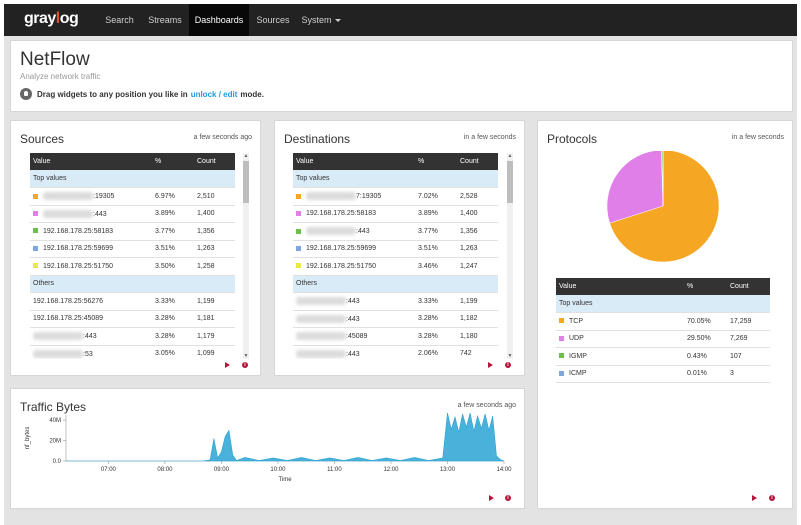  Describe the element at coordinates (663, 356) in the screenshot. I see `table-row: IGMP 0.43% 107` at that location.